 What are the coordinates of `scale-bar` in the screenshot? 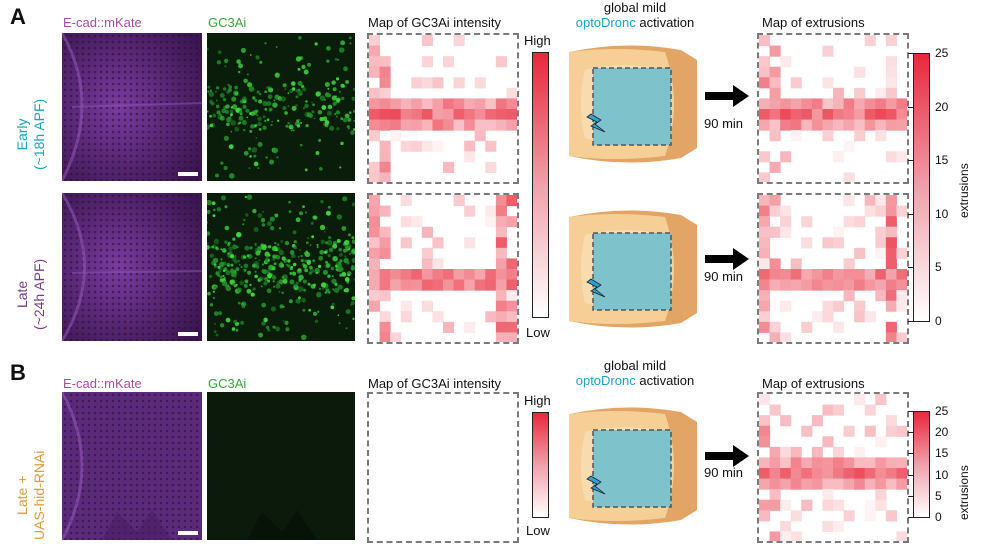 It's located at (188, 533).